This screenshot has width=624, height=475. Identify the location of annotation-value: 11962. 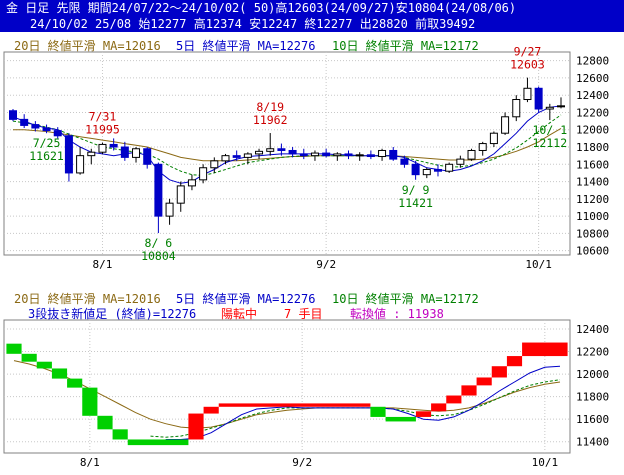
(270, 120).